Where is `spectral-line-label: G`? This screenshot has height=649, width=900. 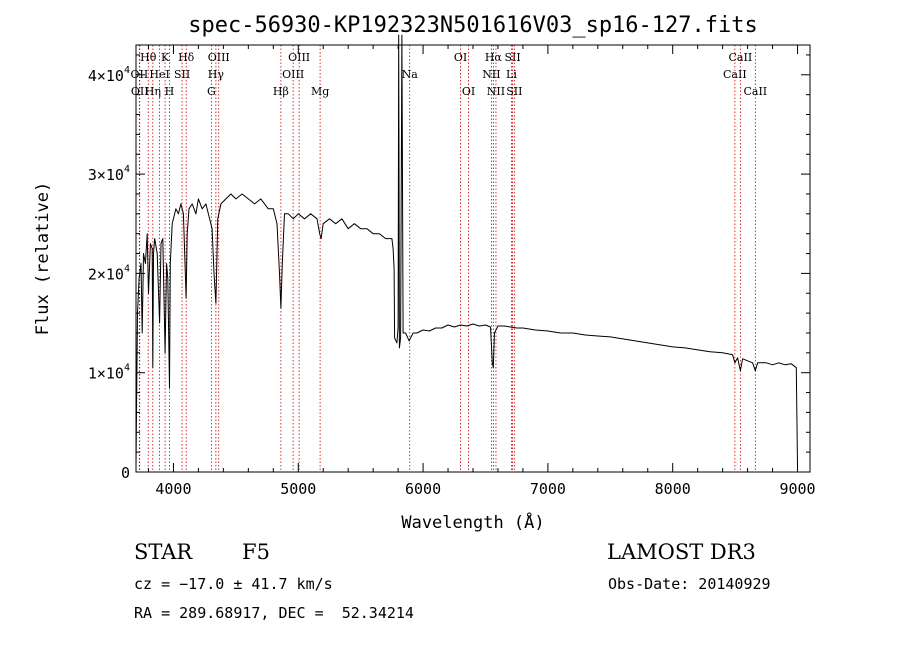
spectral-line-label: G is located at coordinates (211, 91).